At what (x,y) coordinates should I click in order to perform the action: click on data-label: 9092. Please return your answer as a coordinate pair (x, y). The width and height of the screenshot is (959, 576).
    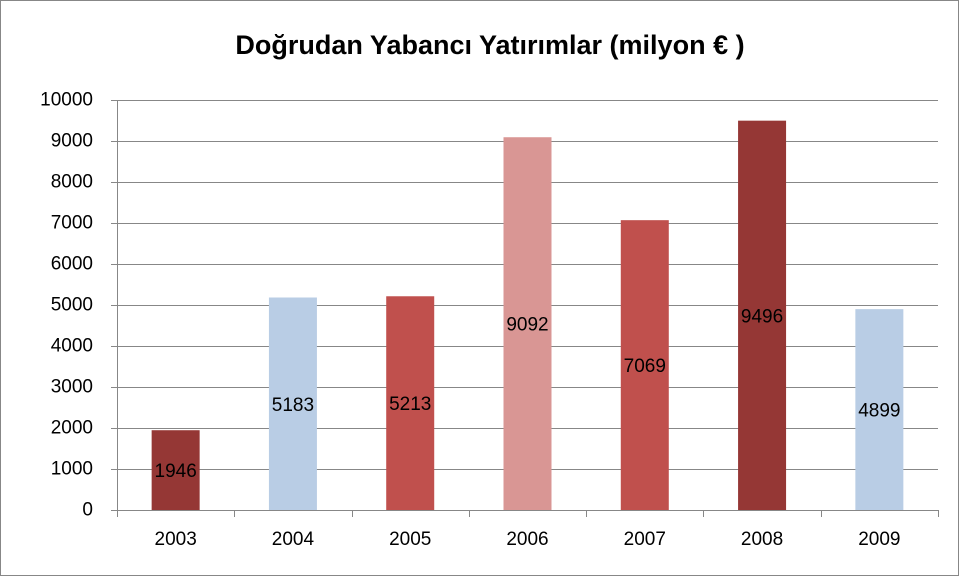
    Looking at the image, I should click on (527, 325).